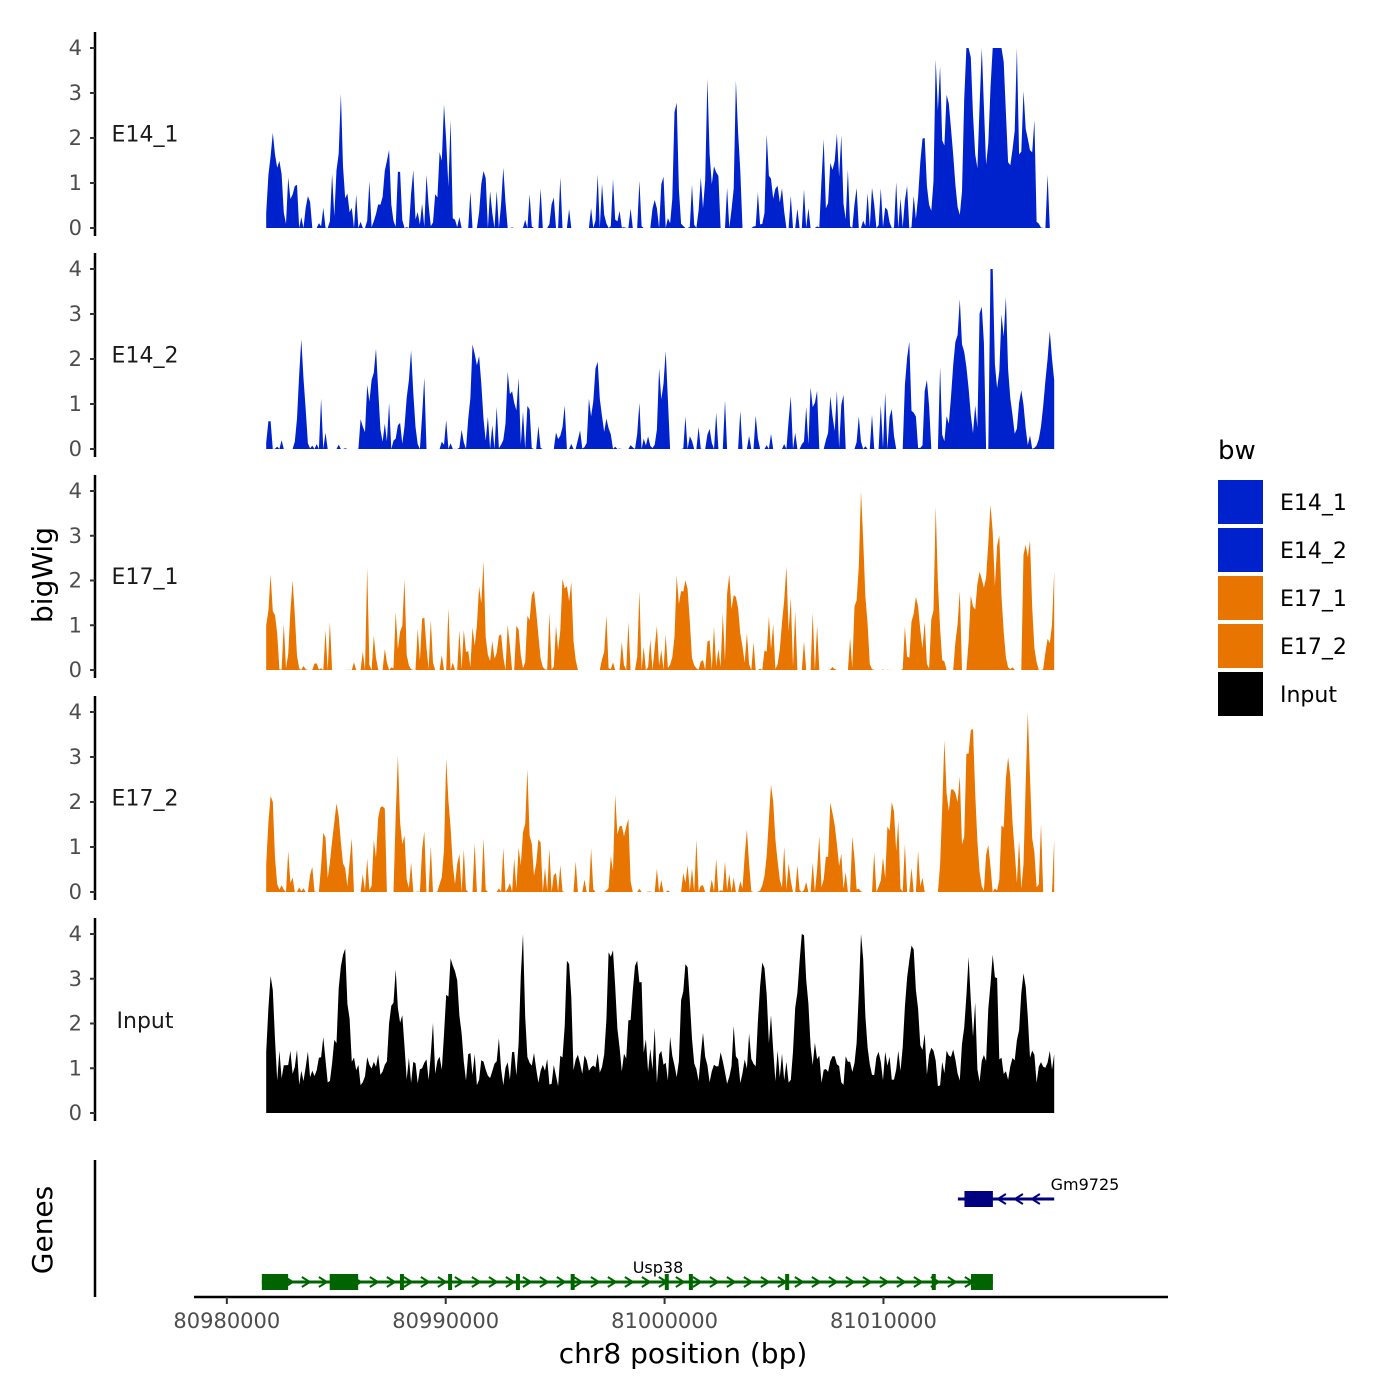 The image size is (1400, 1400). What do you see at coordinates (660, 1023) in the screenshot?
I see `area-input` at bounding box center [660, 1023].